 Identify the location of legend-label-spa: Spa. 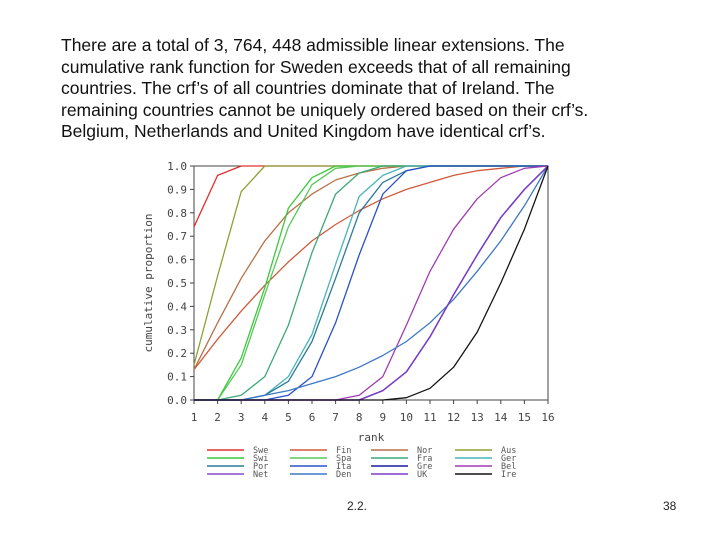
(343, 459).